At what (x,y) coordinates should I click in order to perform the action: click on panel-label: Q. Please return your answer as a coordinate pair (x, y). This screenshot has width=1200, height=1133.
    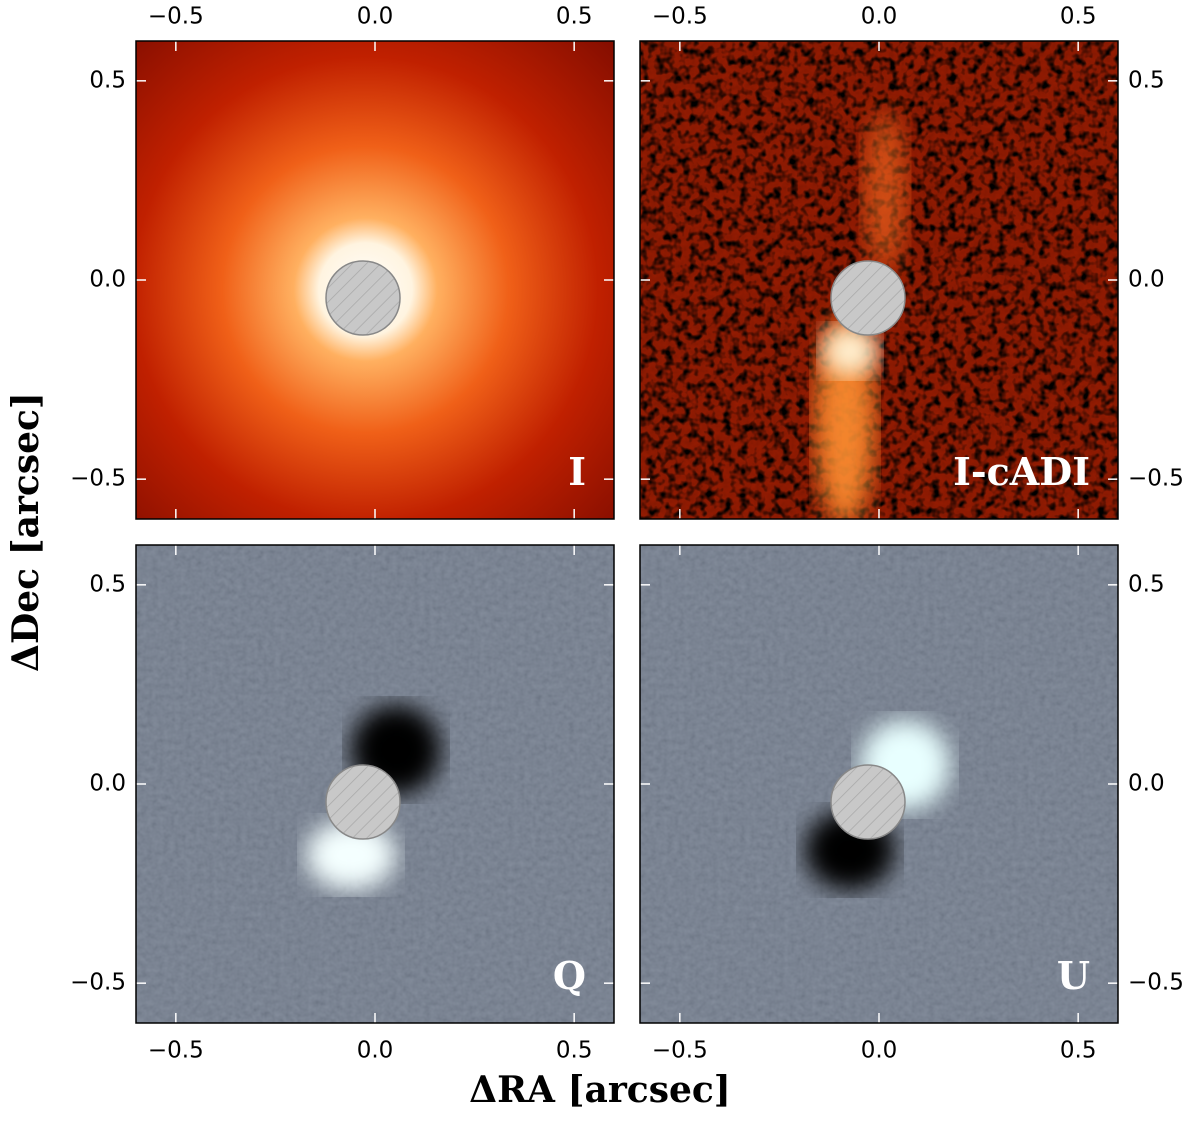
    Looking at the image, I should click on (569, 975).